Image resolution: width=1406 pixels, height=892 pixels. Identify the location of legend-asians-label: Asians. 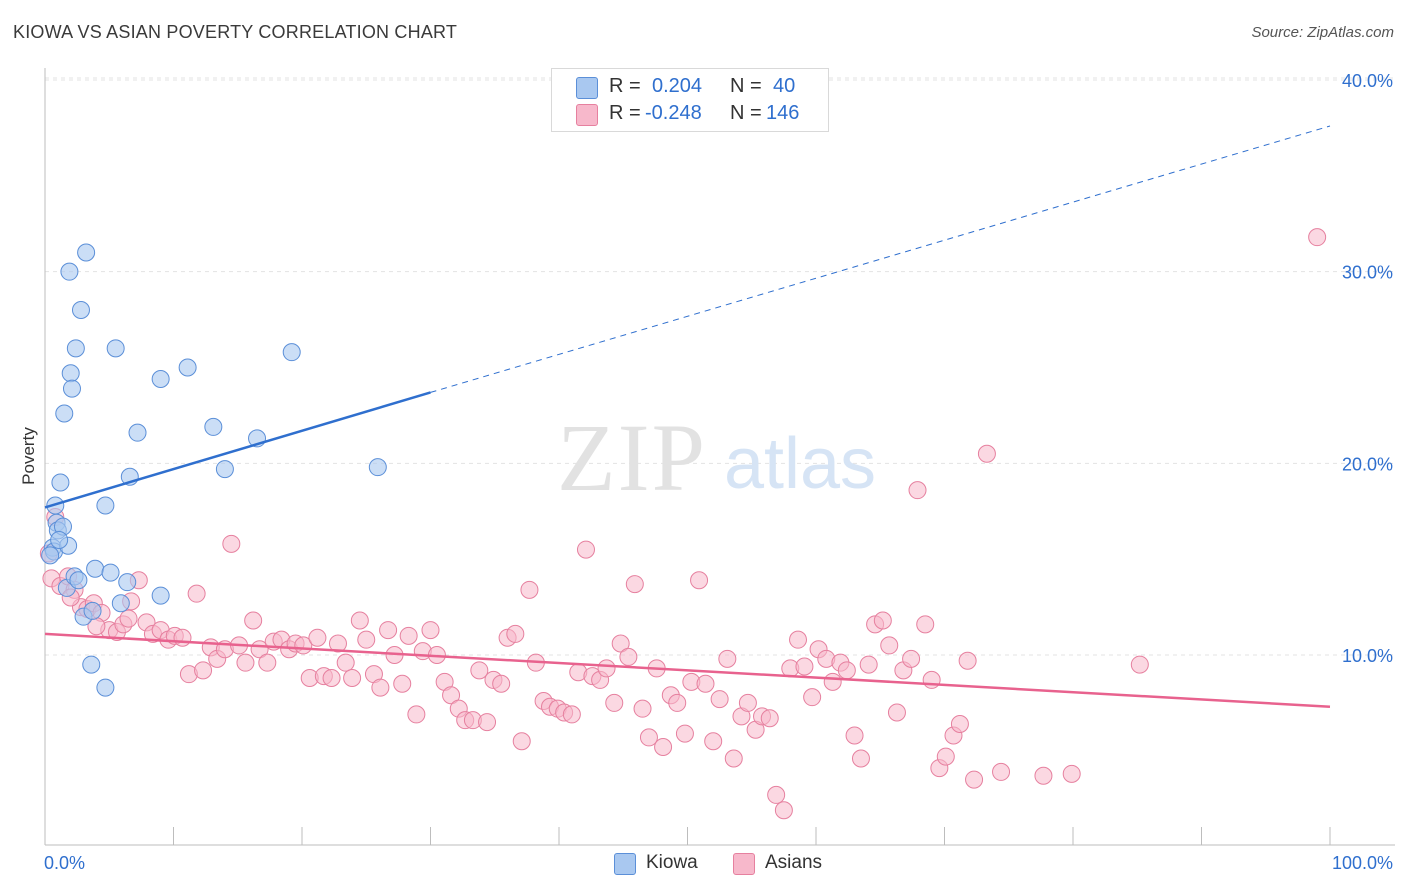
(794, 862).